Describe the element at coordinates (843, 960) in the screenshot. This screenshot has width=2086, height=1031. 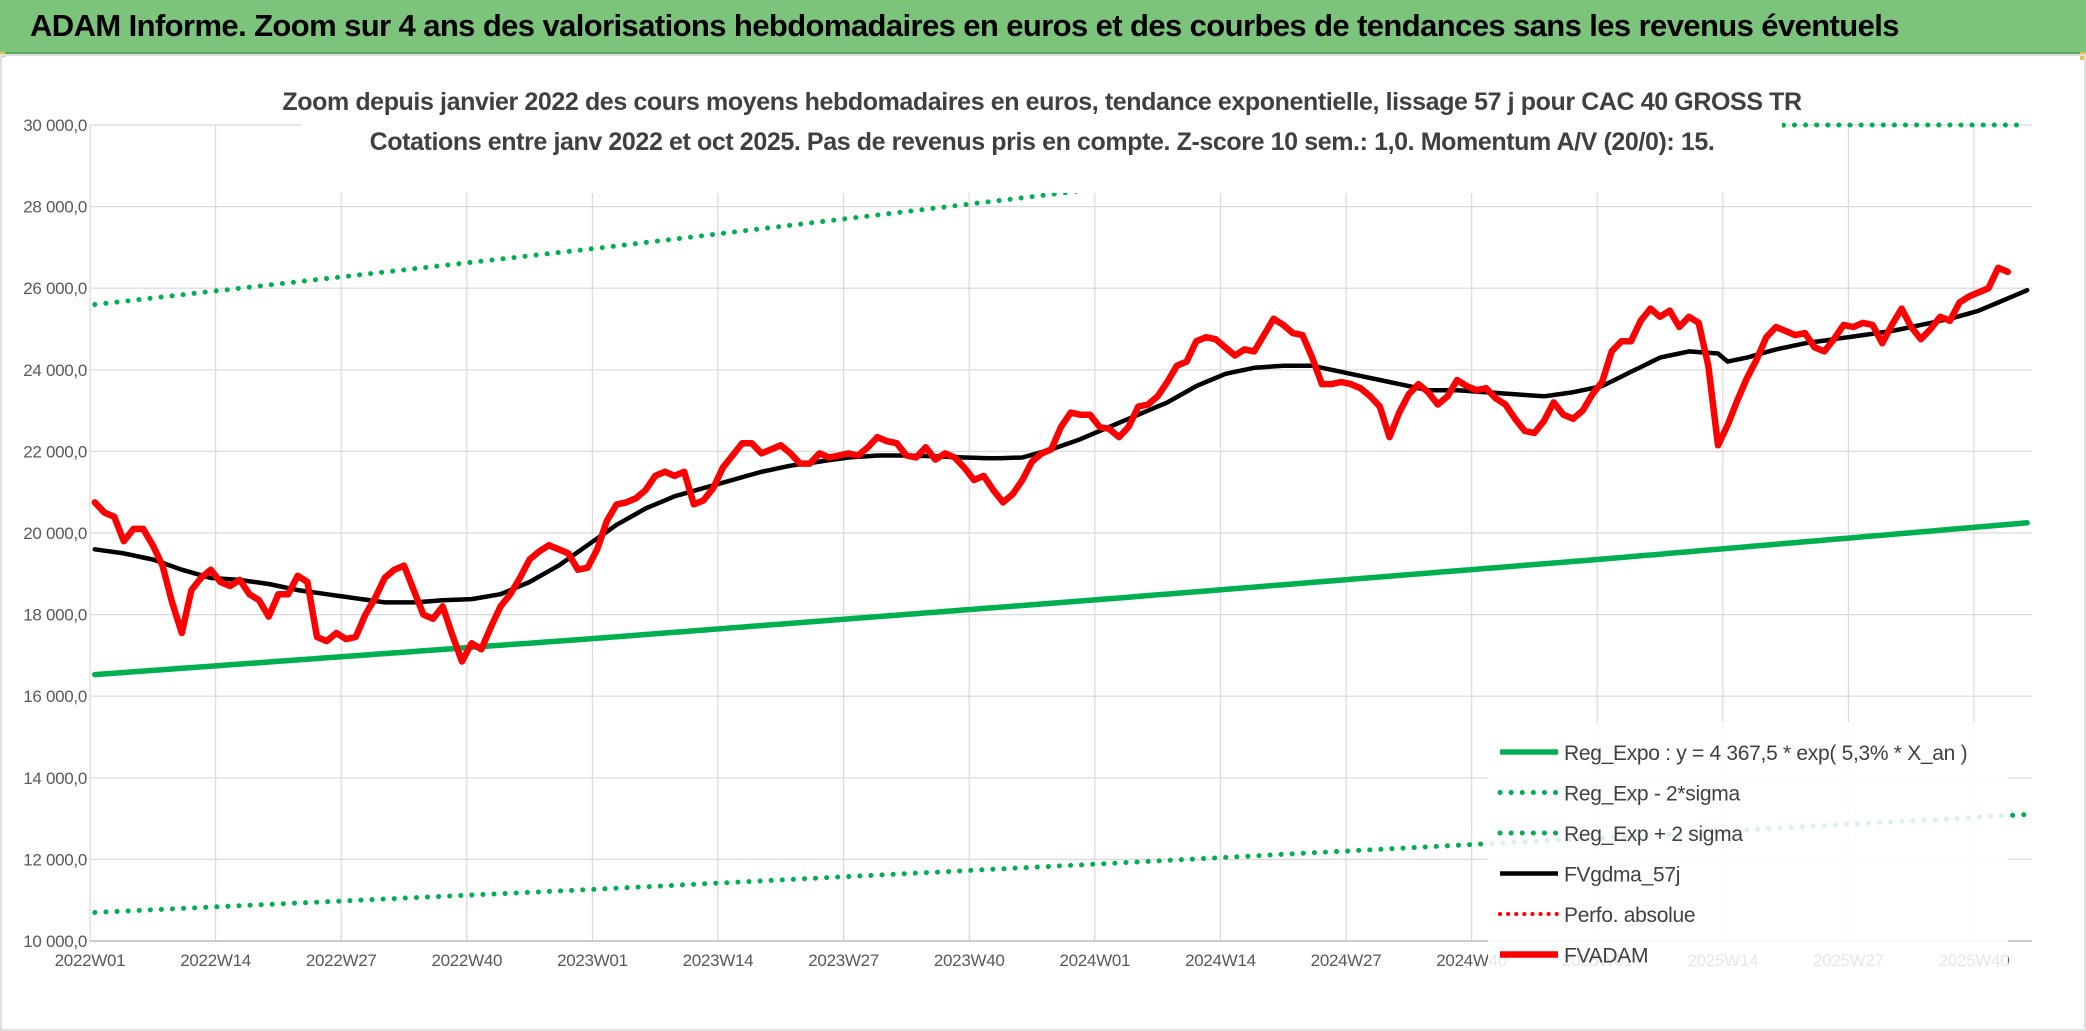
I see `x-tick-label: 2023W27` at that location.